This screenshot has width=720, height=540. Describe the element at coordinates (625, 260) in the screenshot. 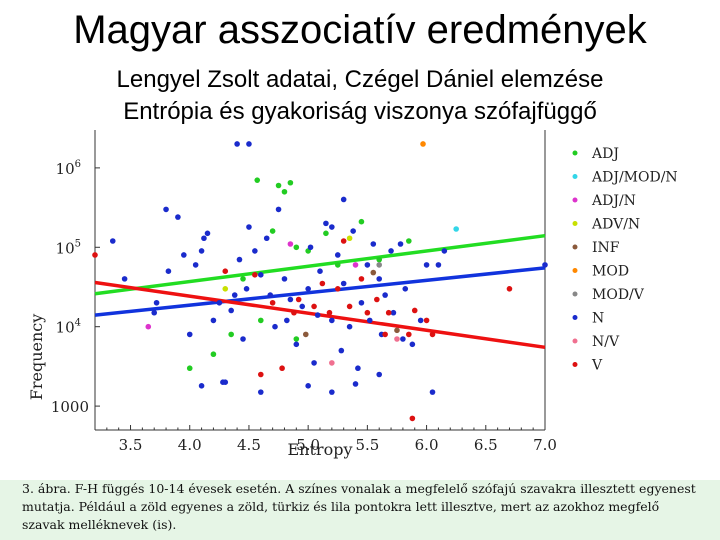

I see `chart-legend: ADJ ADJ/MOD/N ADJ/N ADV/N INF MOD MOD/V N N/V V` at that location.